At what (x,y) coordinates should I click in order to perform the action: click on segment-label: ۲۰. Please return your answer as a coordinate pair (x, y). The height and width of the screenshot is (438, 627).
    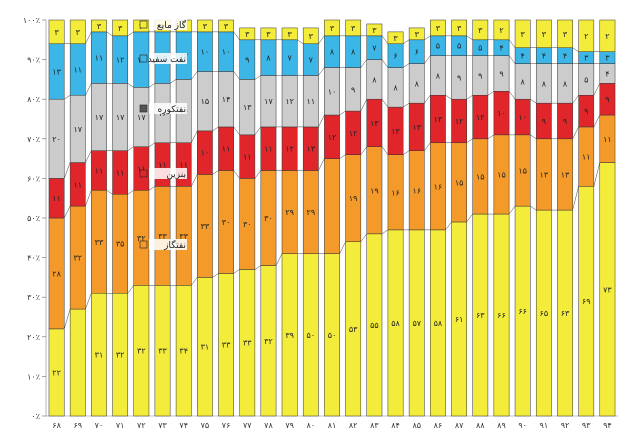
    Looking at the image, I should click on (56, 139).